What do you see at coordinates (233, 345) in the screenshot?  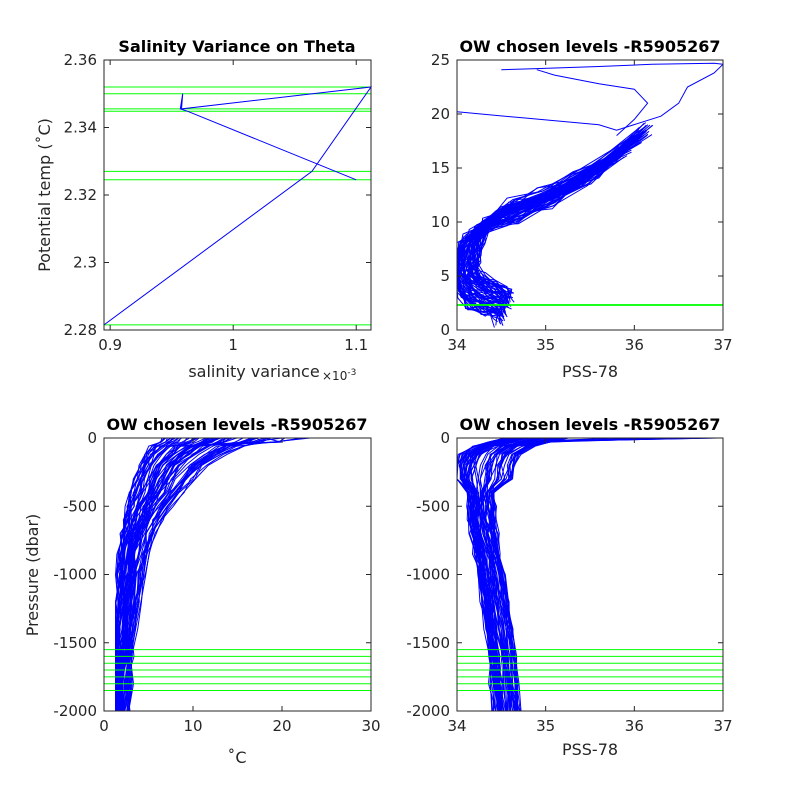 I see `x-tick-label: 1` at bounding box center [233, 345].